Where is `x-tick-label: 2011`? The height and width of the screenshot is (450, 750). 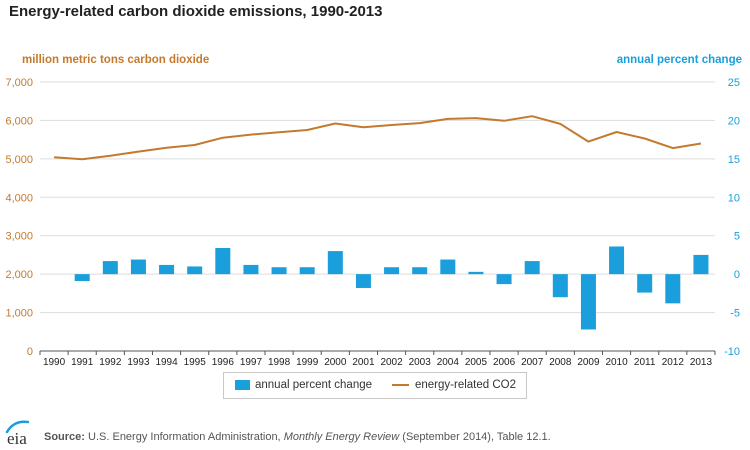
x-tick-label: 2011 is located at coordinates (645, 362).